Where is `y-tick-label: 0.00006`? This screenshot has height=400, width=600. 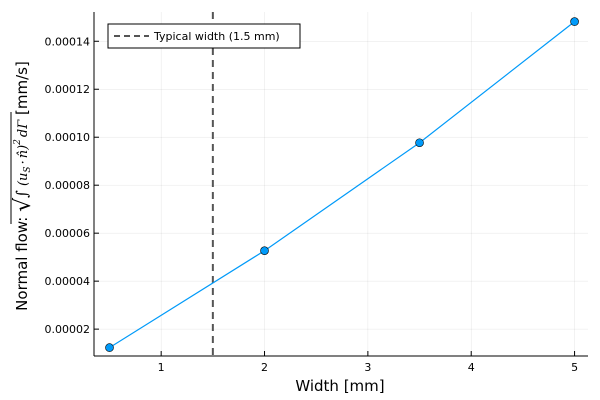 y-tick-label: 0.00006 is located at coordinates (68, 233).